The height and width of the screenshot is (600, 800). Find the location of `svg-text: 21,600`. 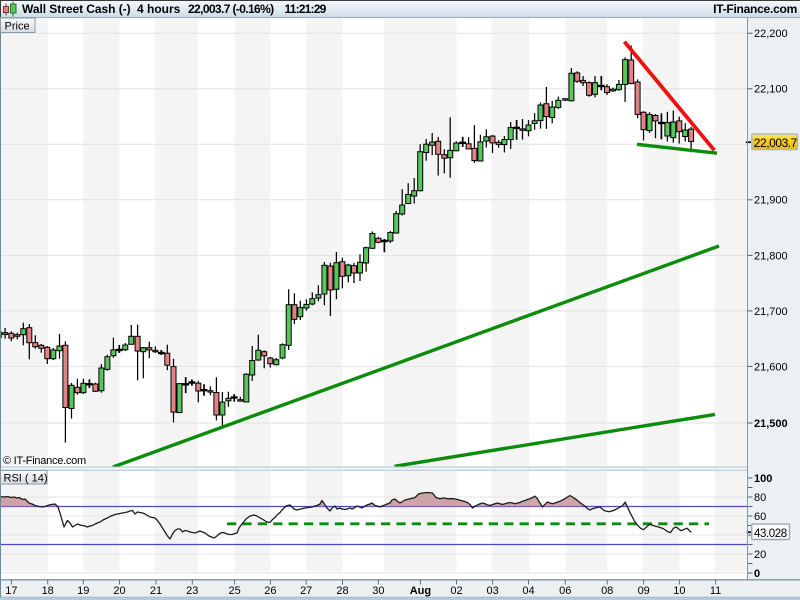

svg-text: 21,600 is located at coordinates (771, 367).